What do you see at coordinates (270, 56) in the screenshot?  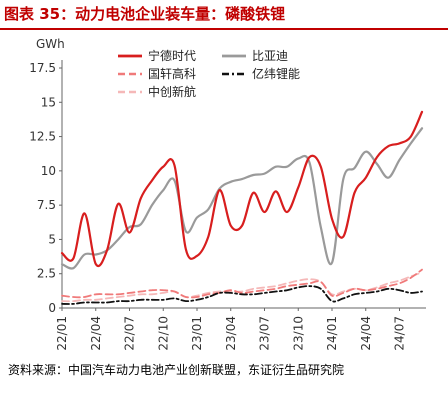 I see `legend-label-2: 比亚迪` at bounding box center [270, 56].